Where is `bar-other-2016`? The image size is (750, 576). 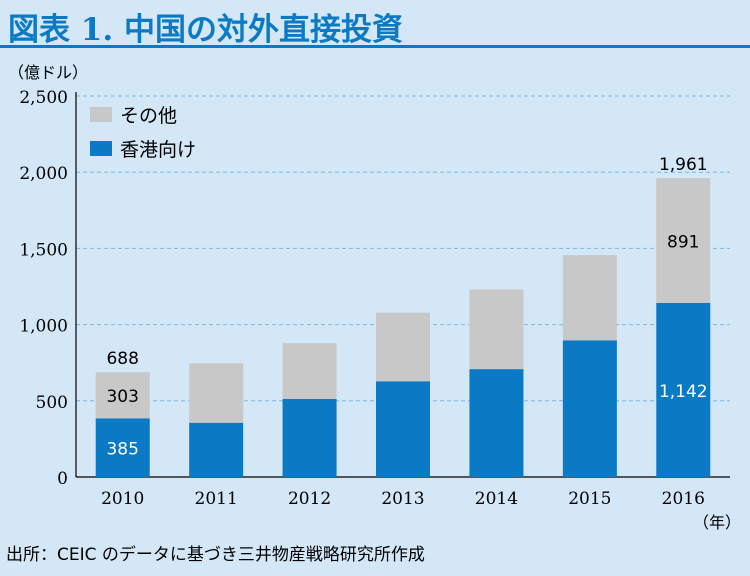
bar-other-2016 is located at coordinates (683, 240).